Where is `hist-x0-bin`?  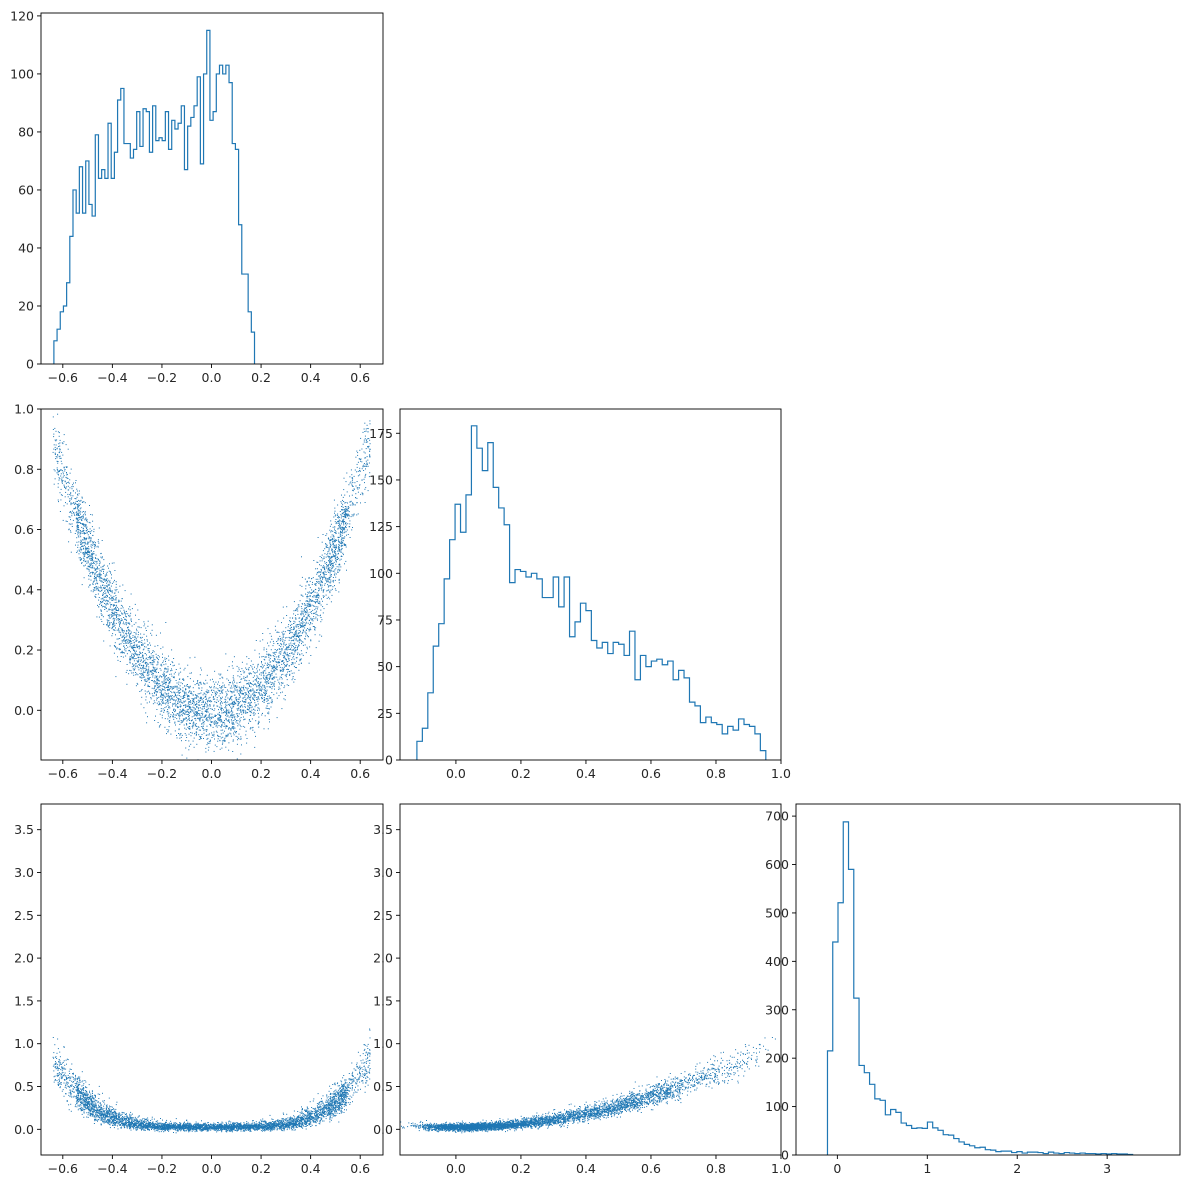
hist-x0-bin is located at coordinates (233, 254).